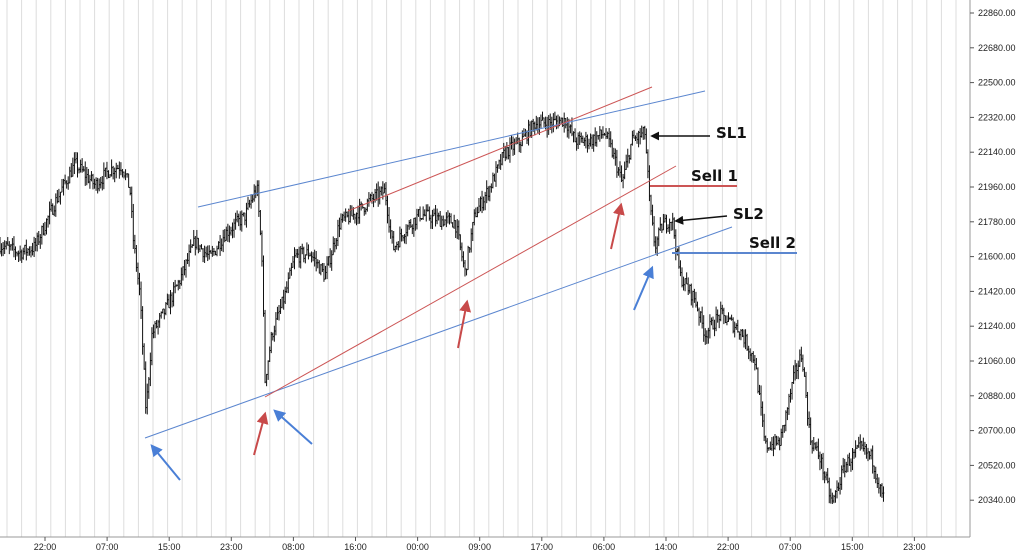 Image resolution: width=1030 pixels, height=553 pixels. I want to click on x-tick-label: 17:00, so click(542, 547).